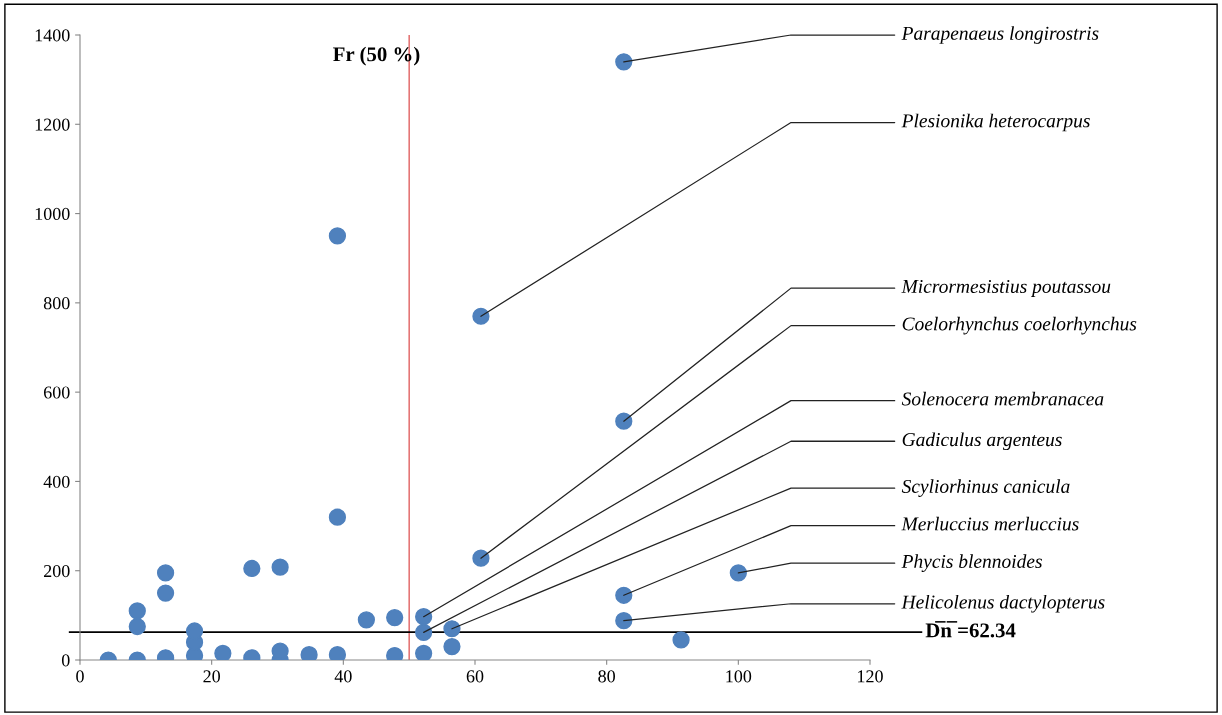  What do you see at coordinates (971, 563) in the screenshot?
I see `annotation: Phycis blennoides` at bounding box center [971, 563].